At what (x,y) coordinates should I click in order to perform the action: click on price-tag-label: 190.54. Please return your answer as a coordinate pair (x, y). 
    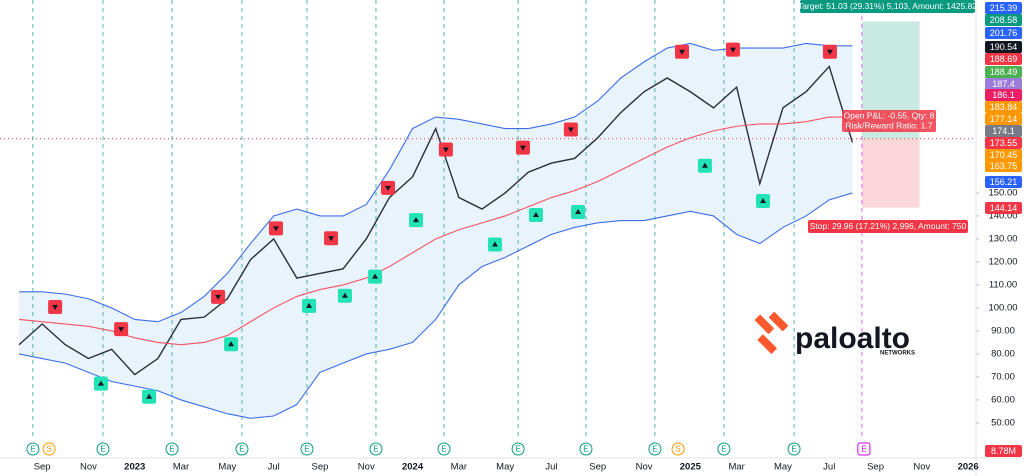
    Looking at the image, I should click on (1004, 47).